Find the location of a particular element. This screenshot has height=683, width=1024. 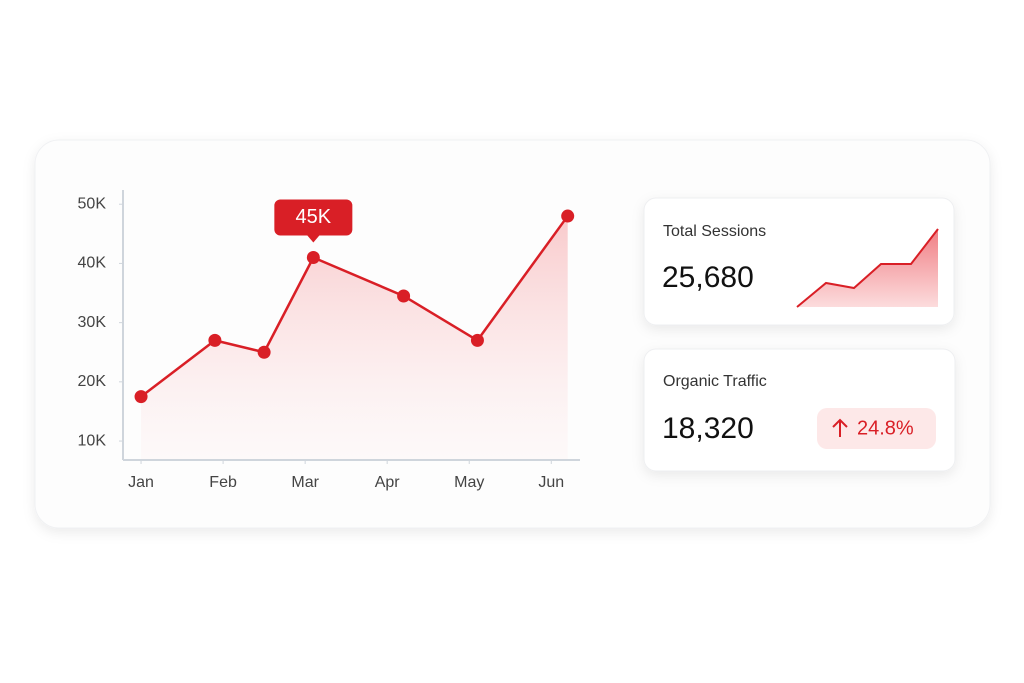

up-arrow is located at coordinates (840, 427).